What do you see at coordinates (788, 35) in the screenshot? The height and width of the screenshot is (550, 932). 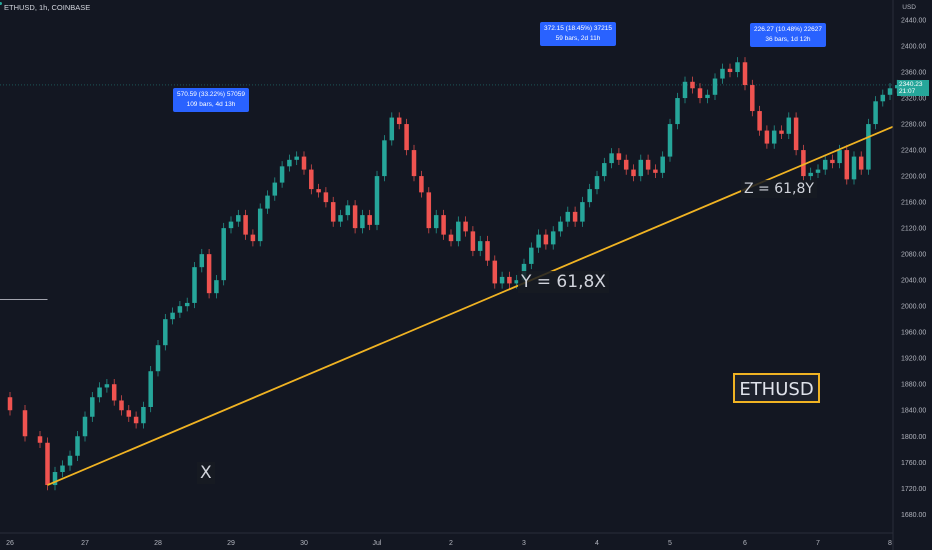 I see `measure-label-3: 226.27 (10.48%) 22627 36 bars, 1d 12h` at bounding box center [788, 35].